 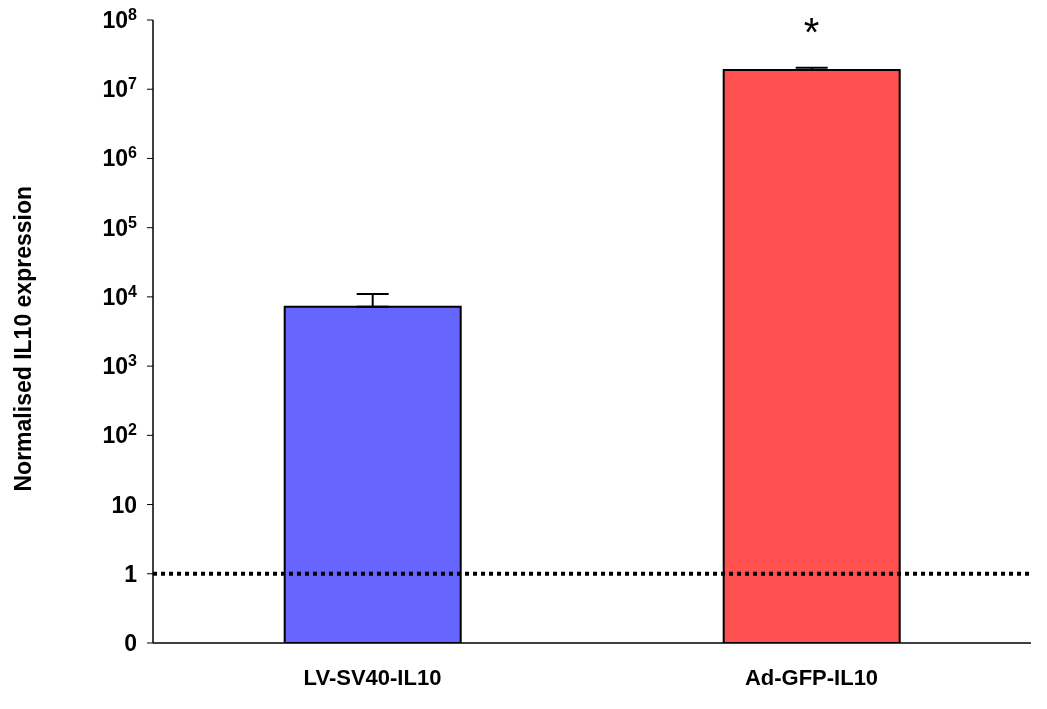 What do you see at coordinates (120, 157) in the screenshot?
I see `y-tick-label: 10$^{6}$` at bounding box center [120, 157].